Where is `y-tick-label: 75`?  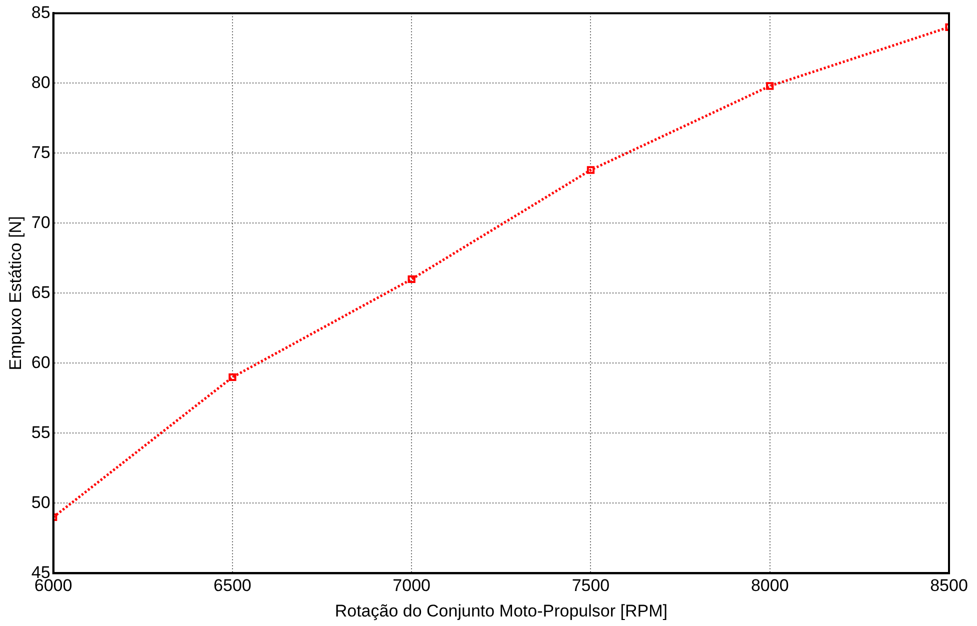
y-tick-label: 75 is located at coordinates (40, 152).